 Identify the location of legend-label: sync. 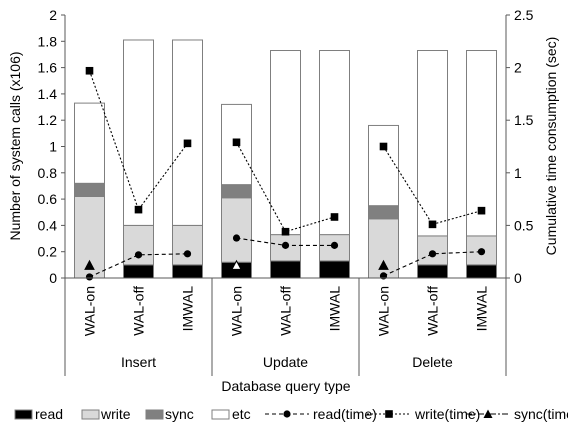
(179, 414).